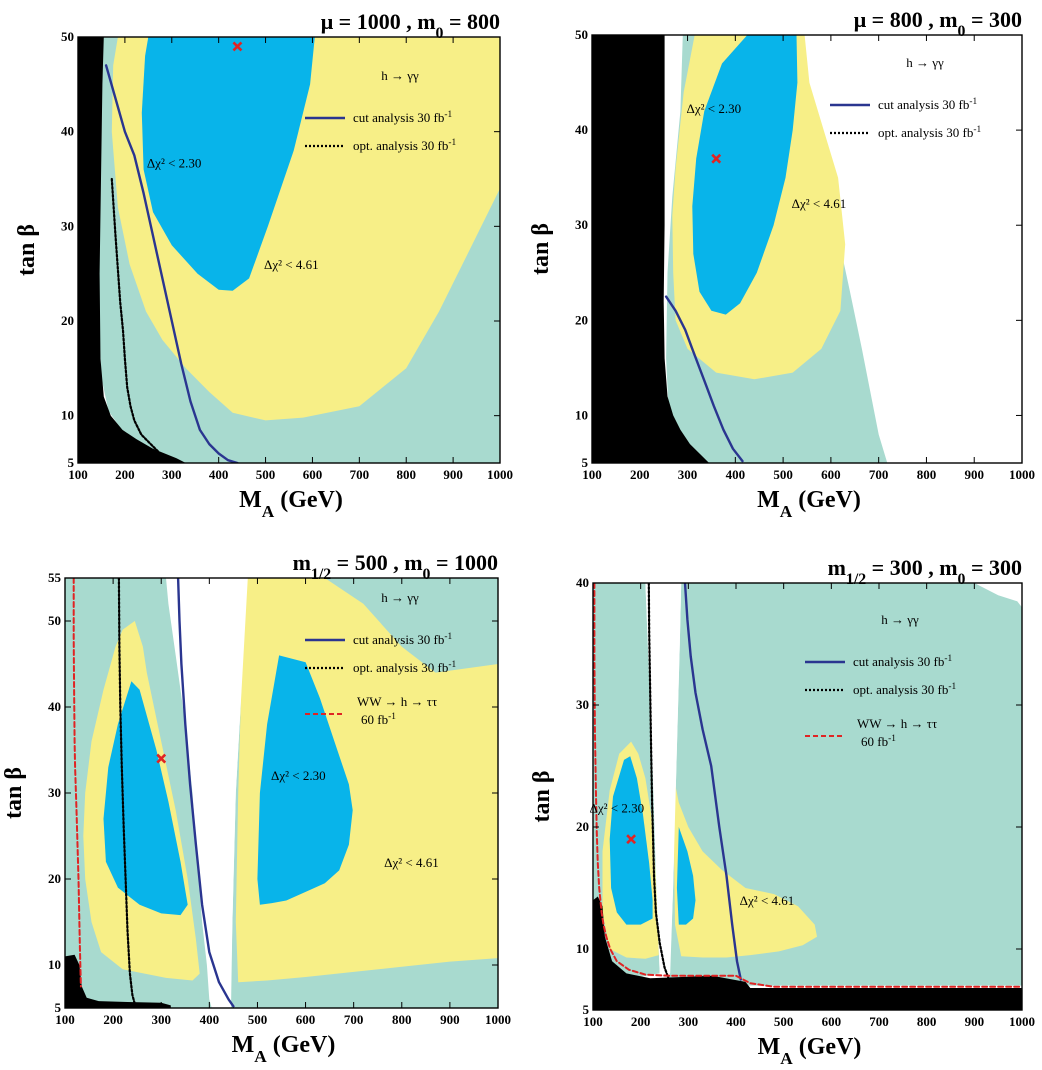  Describe the element at coordinates (906, 19) in the screenshot. I see `chart-title-part: μ = 800 , m` at that location.